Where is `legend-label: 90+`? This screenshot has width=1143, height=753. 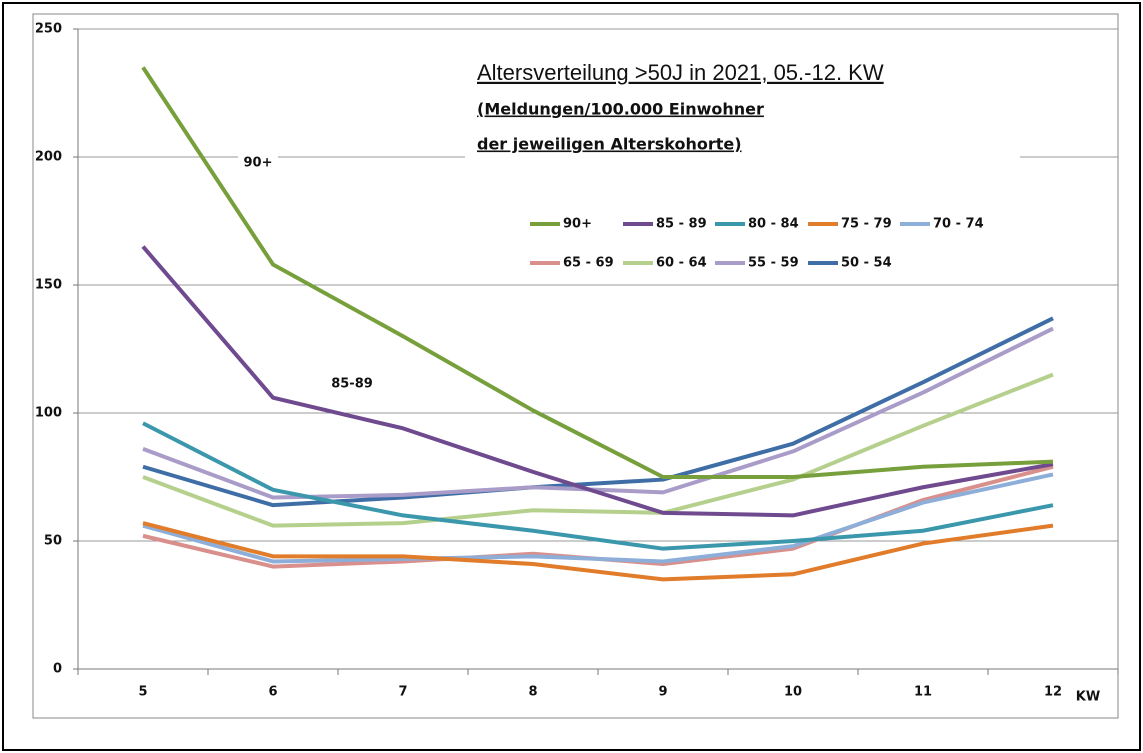
legend-label: 90+ is located at coordinates (577, 224).